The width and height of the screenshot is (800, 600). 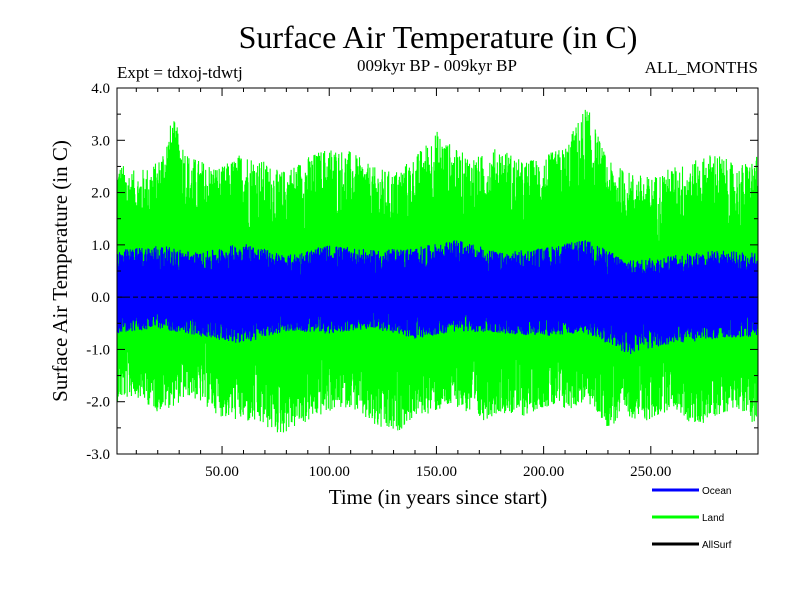 What do you see at coordinates (100, 298) in the screenshot?
I see `y-tick-label: 0.0` at bounding box center [100, 298].